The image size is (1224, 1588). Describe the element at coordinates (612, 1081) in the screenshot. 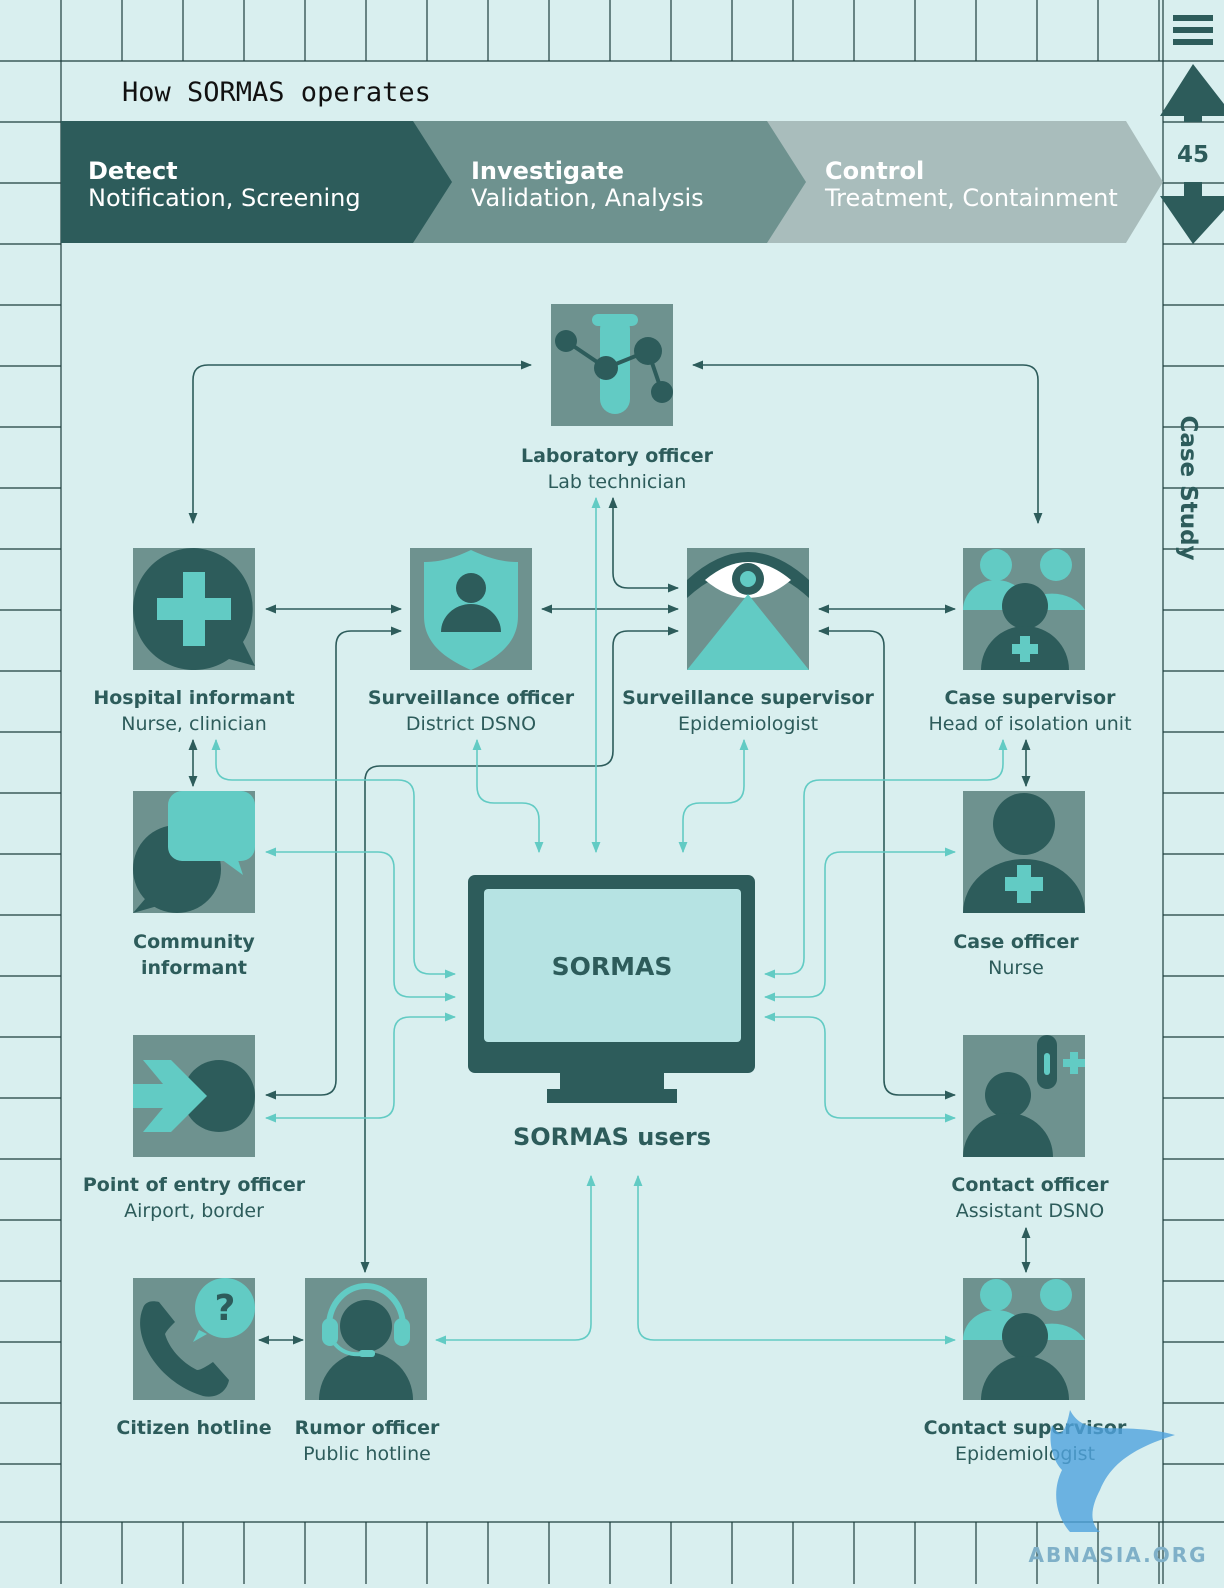

I see `monitor-neck` at that location.